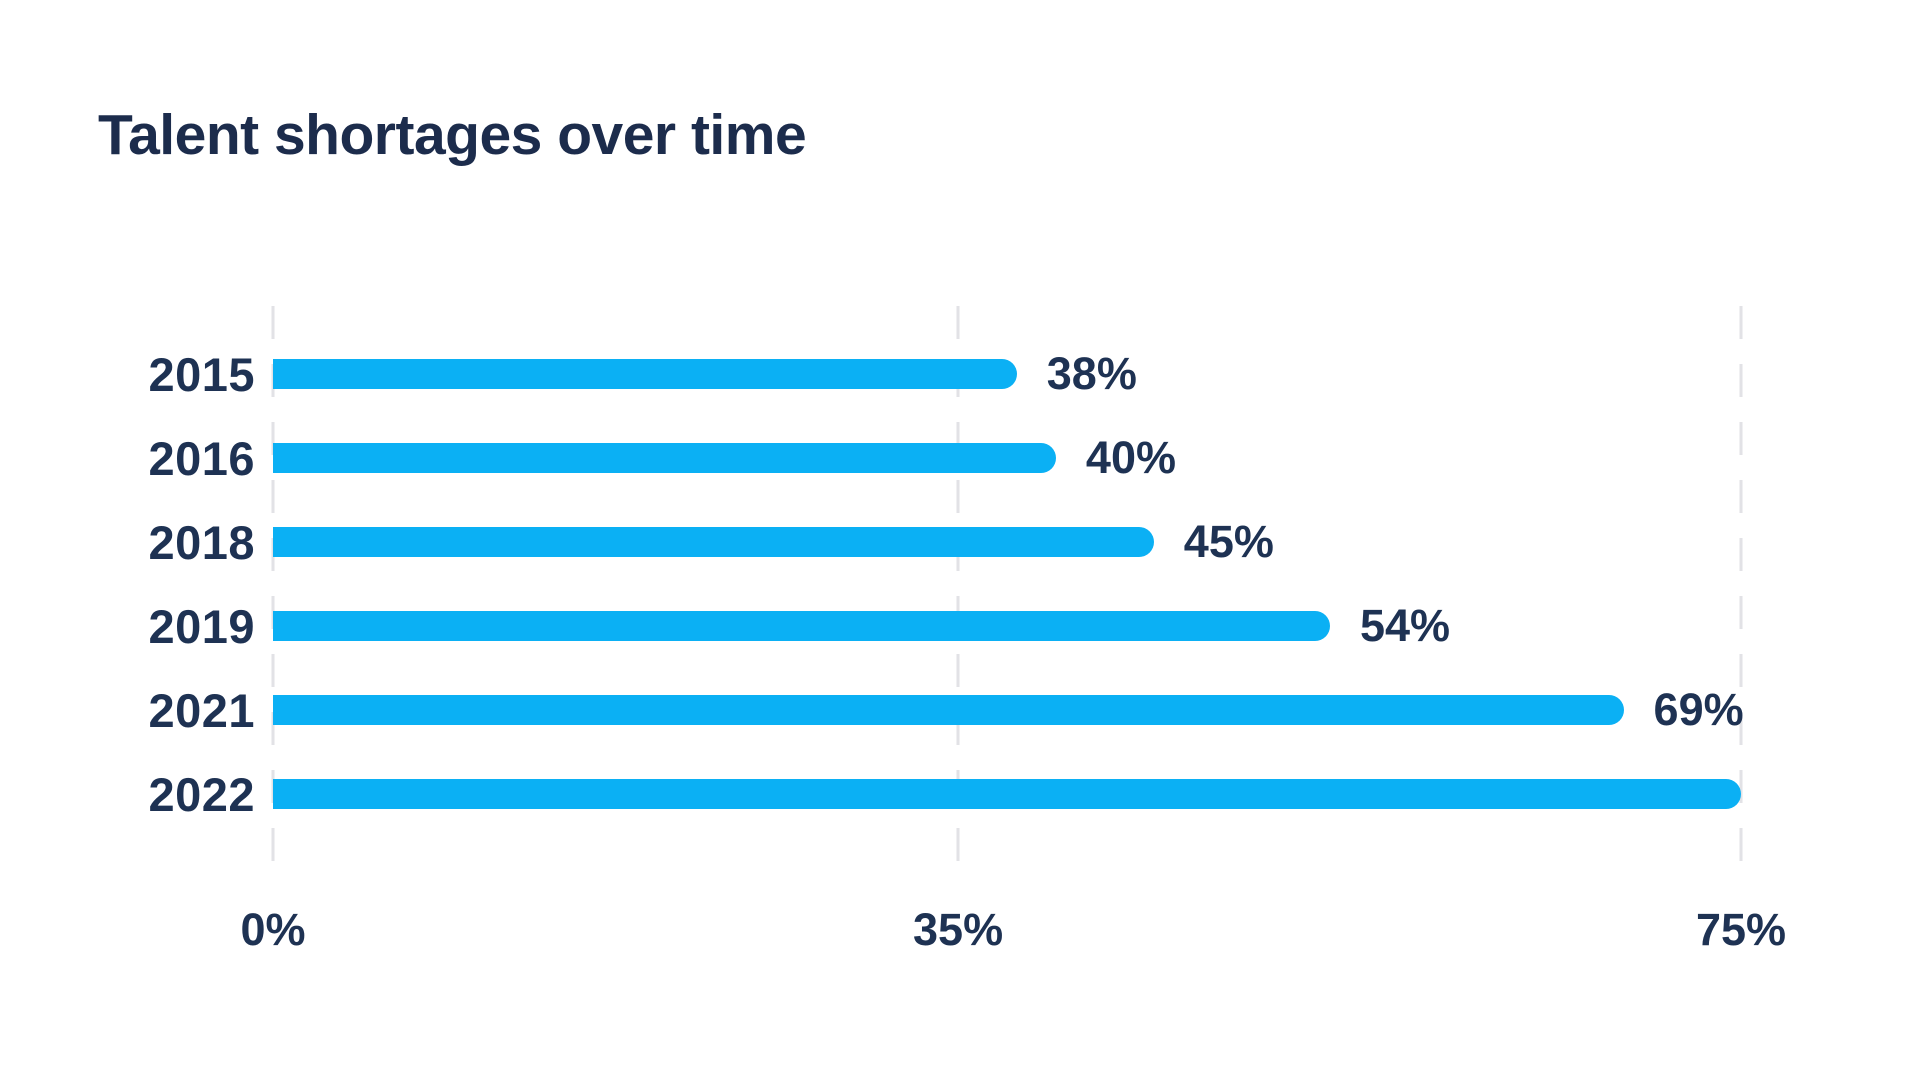  I want to click on chart-row: 2015 38%, so click(1000, 374).